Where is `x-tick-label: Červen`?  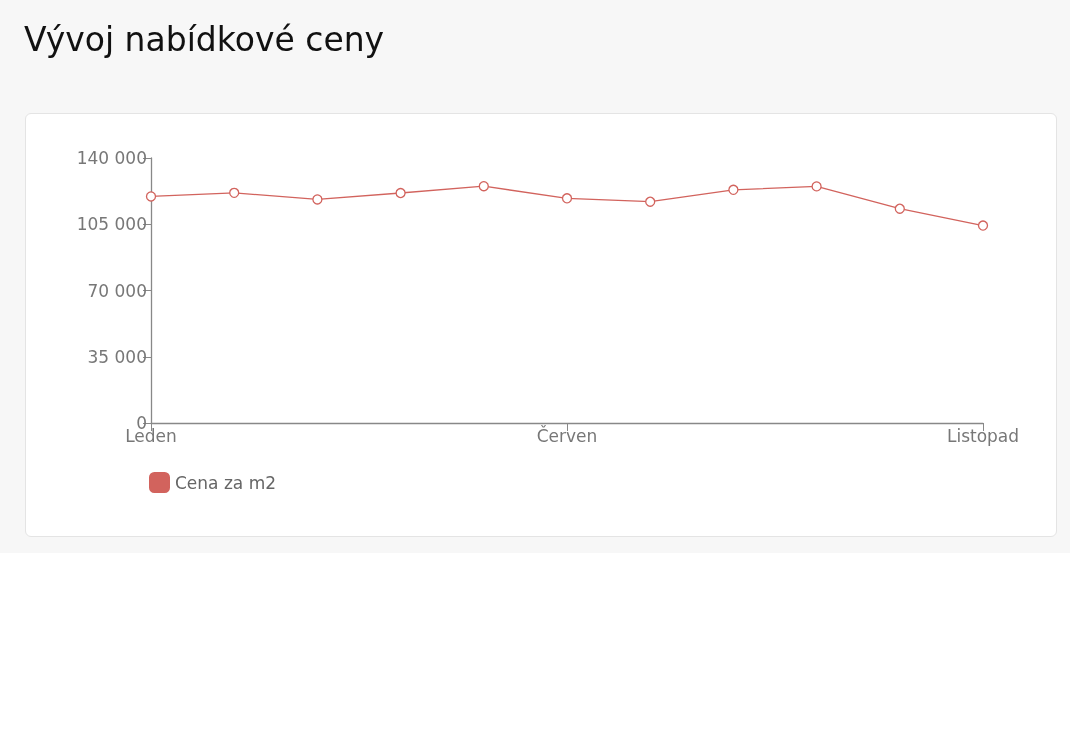 x-tick-label: Červen is located at coordinates (567, 435).